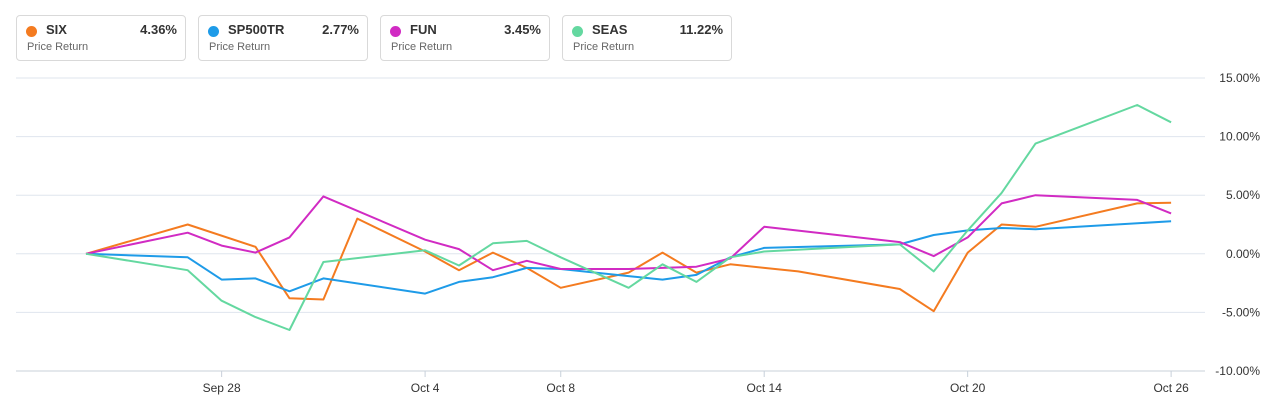 Image resolution: width=1280 pixels, height=410 pixels. I want to click on y-tick-label: 0.00%, so click(1243, 254).